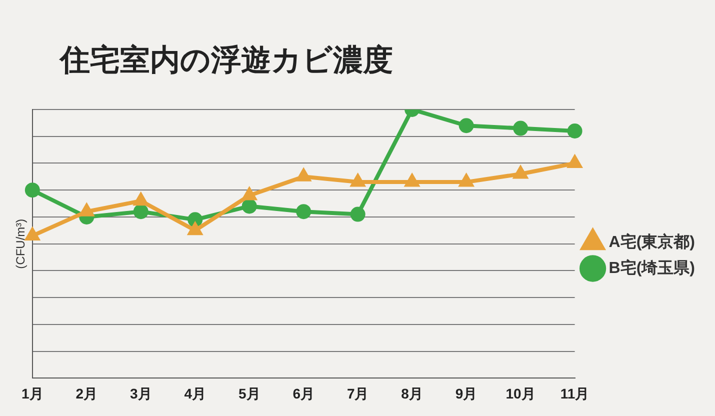  I want to click on x-tick-label: 4月, so click(195, 393).